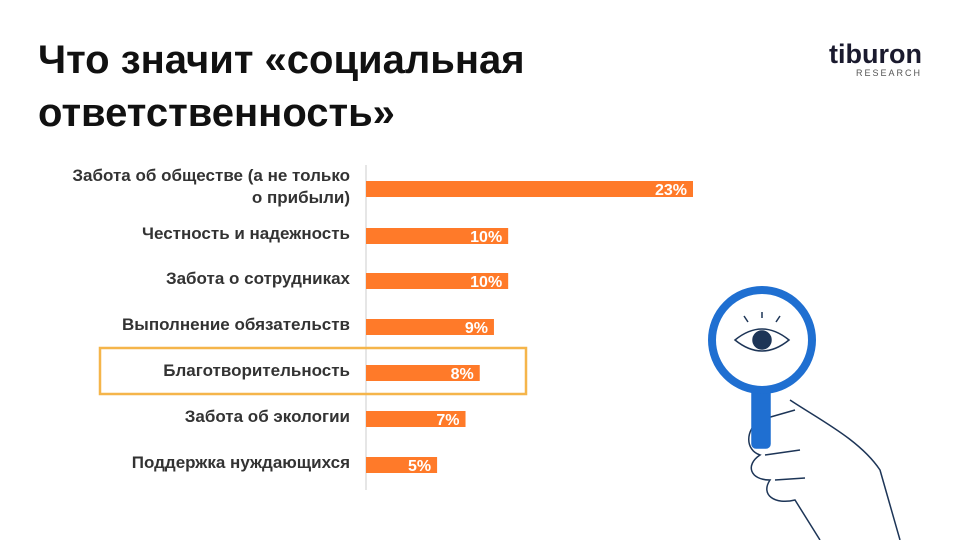 The height and width of the screenshot is (540, 960). What do you see at coordinates (281, 86) in the screenshot?
I see `title: Что значит «социальная ответственность»` at bounding box center [281, 86].